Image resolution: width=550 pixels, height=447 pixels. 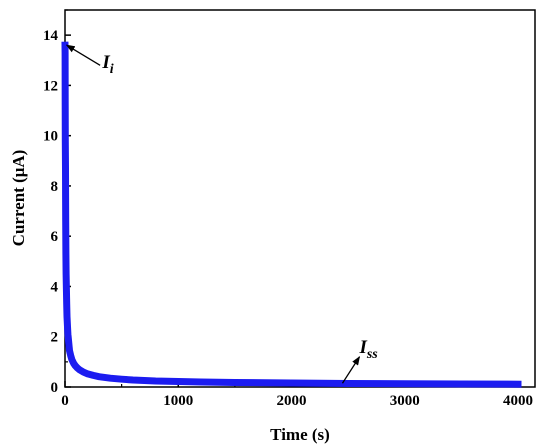 I want to click on annotation-subscript: ss, so click(x=372, y=354).